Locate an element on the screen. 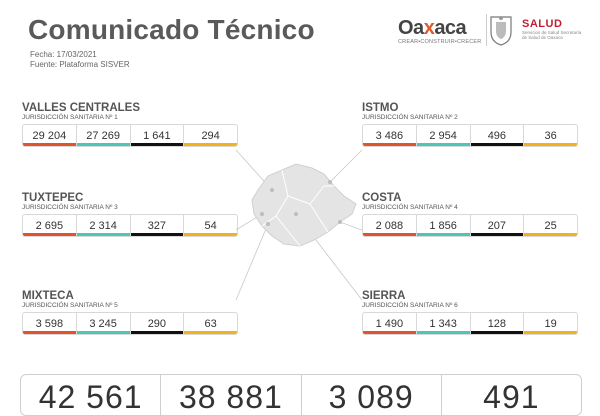  total-value: 38 881 is located at coordinates (231, 395).